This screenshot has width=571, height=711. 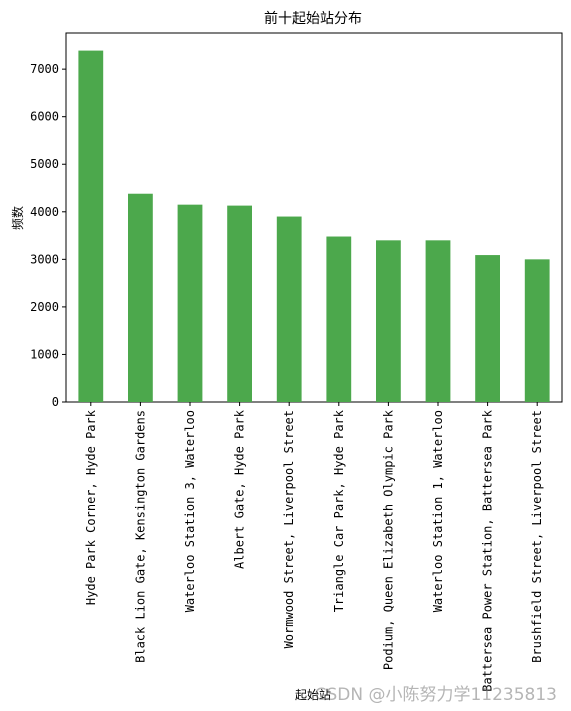 What do you see at coordinates (190, 511) in the screenshot?
I see `x-tick-label: Waterloo Station 3, Waterloo` at bounding box center [190, 511].